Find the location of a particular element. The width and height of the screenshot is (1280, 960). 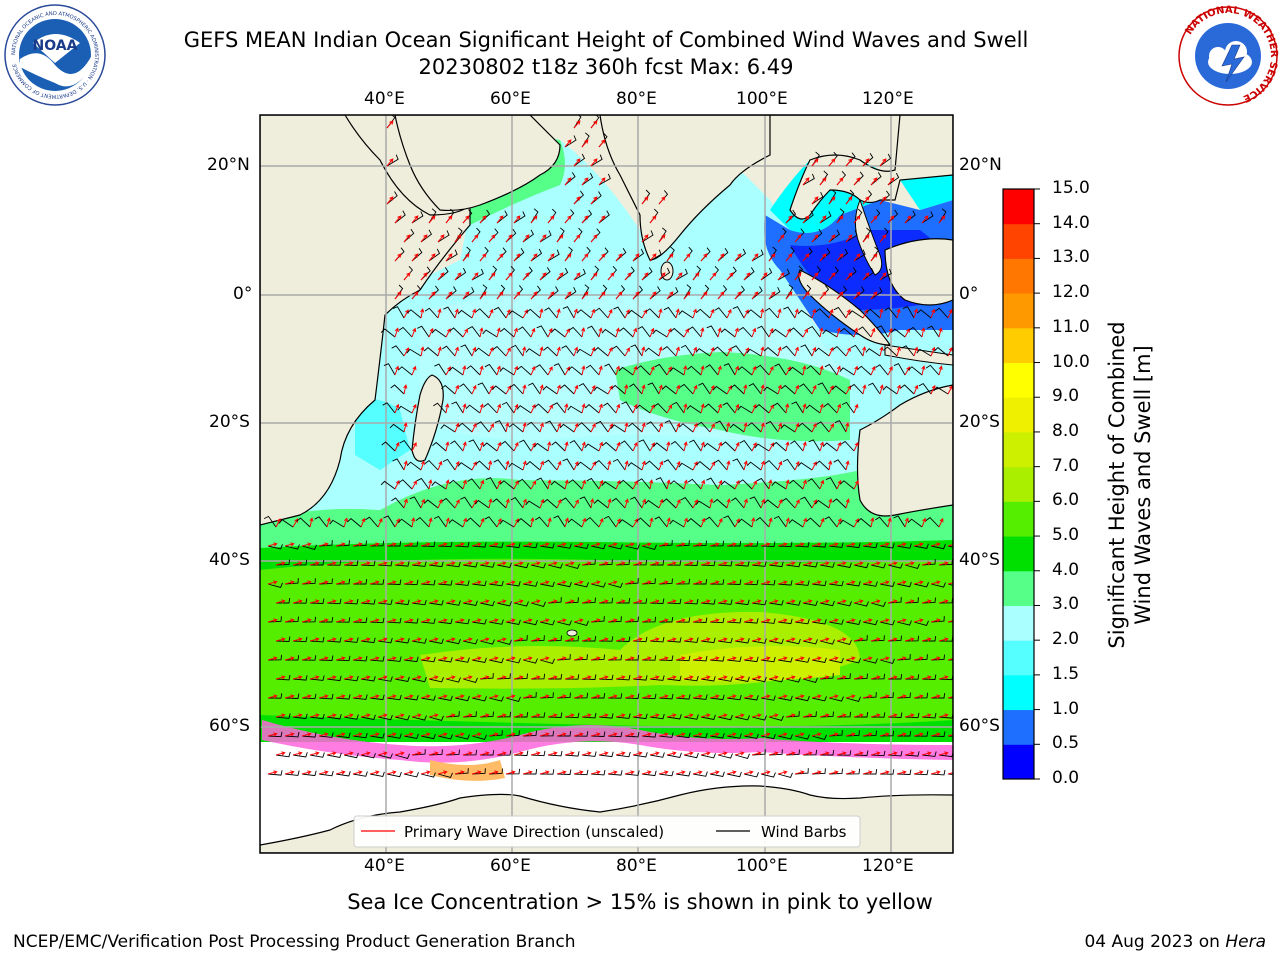

lat-tick-right-20N: 20°N is located at coordinates (980, 165).